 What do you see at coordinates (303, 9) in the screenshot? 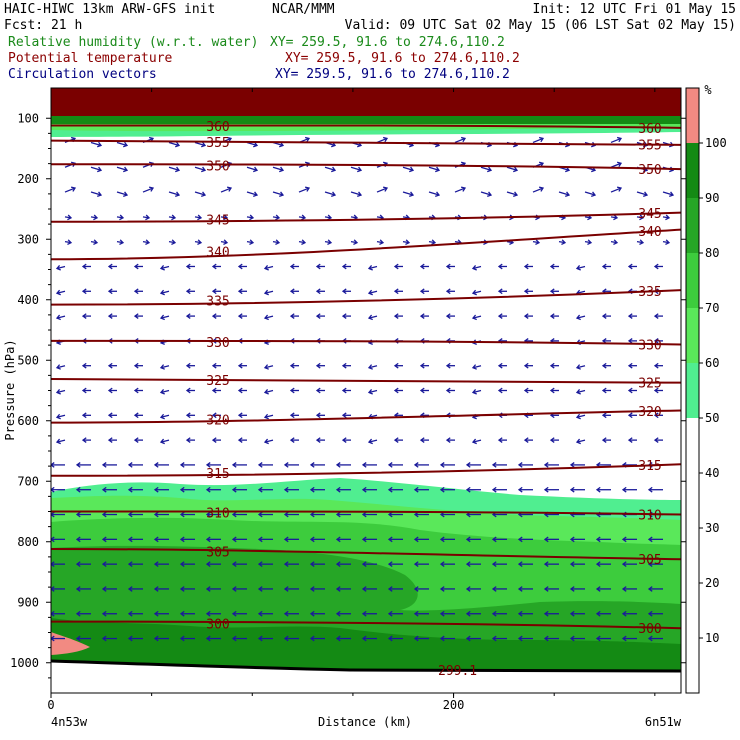
I see `org-label: NCAR/MMM` at bounding box center [303, 9].